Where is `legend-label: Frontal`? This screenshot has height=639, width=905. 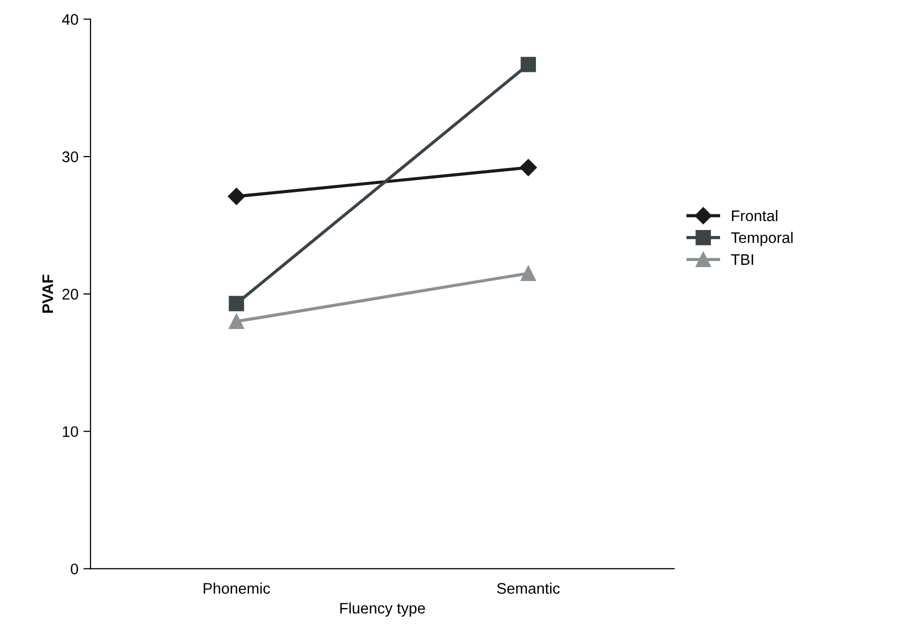
legend-label: Frontal is located at coordinates (755, 216).